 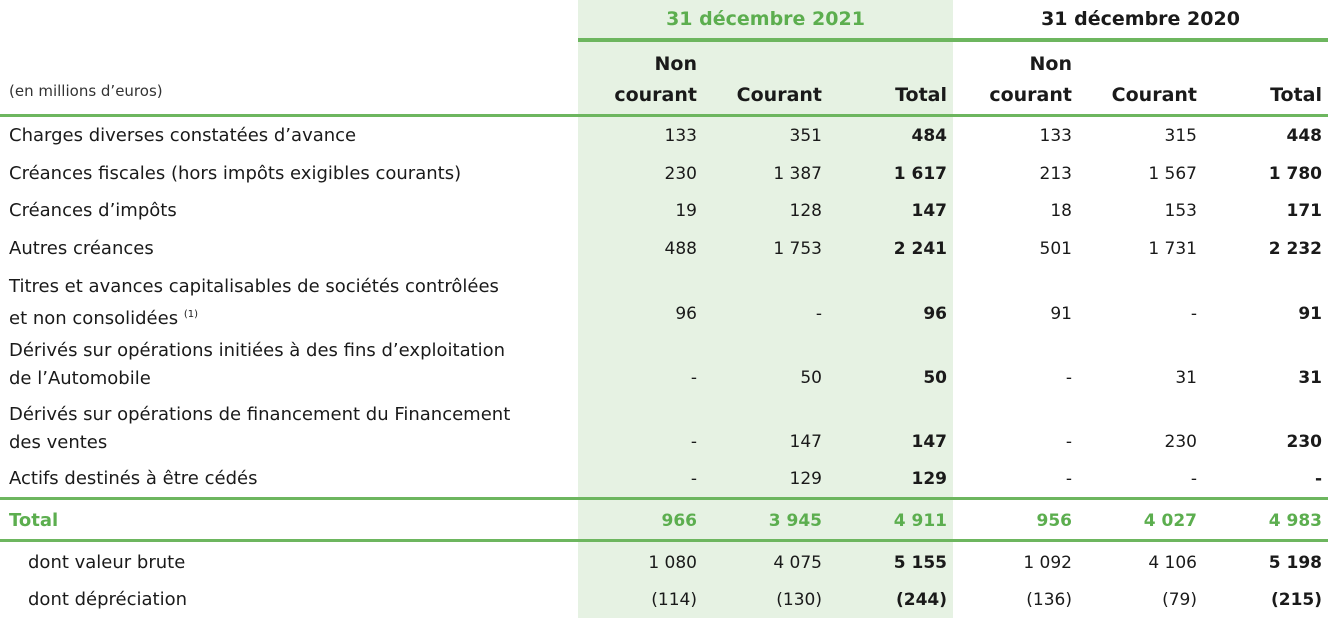 I want to click on row-label-line2: des ventes, so click(x=58, y=442).